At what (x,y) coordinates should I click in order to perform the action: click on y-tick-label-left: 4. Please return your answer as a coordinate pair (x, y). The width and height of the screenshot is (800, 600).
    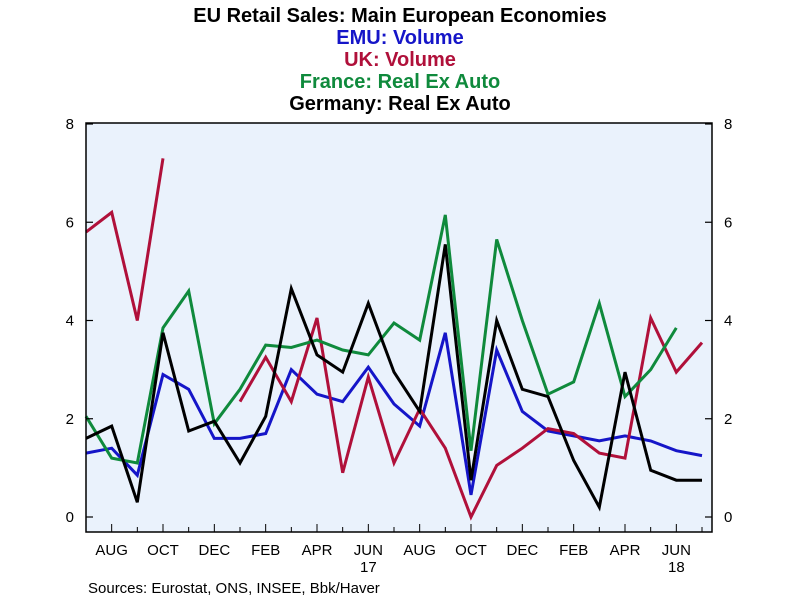
    Looking at the image, I should click on (70, 321).